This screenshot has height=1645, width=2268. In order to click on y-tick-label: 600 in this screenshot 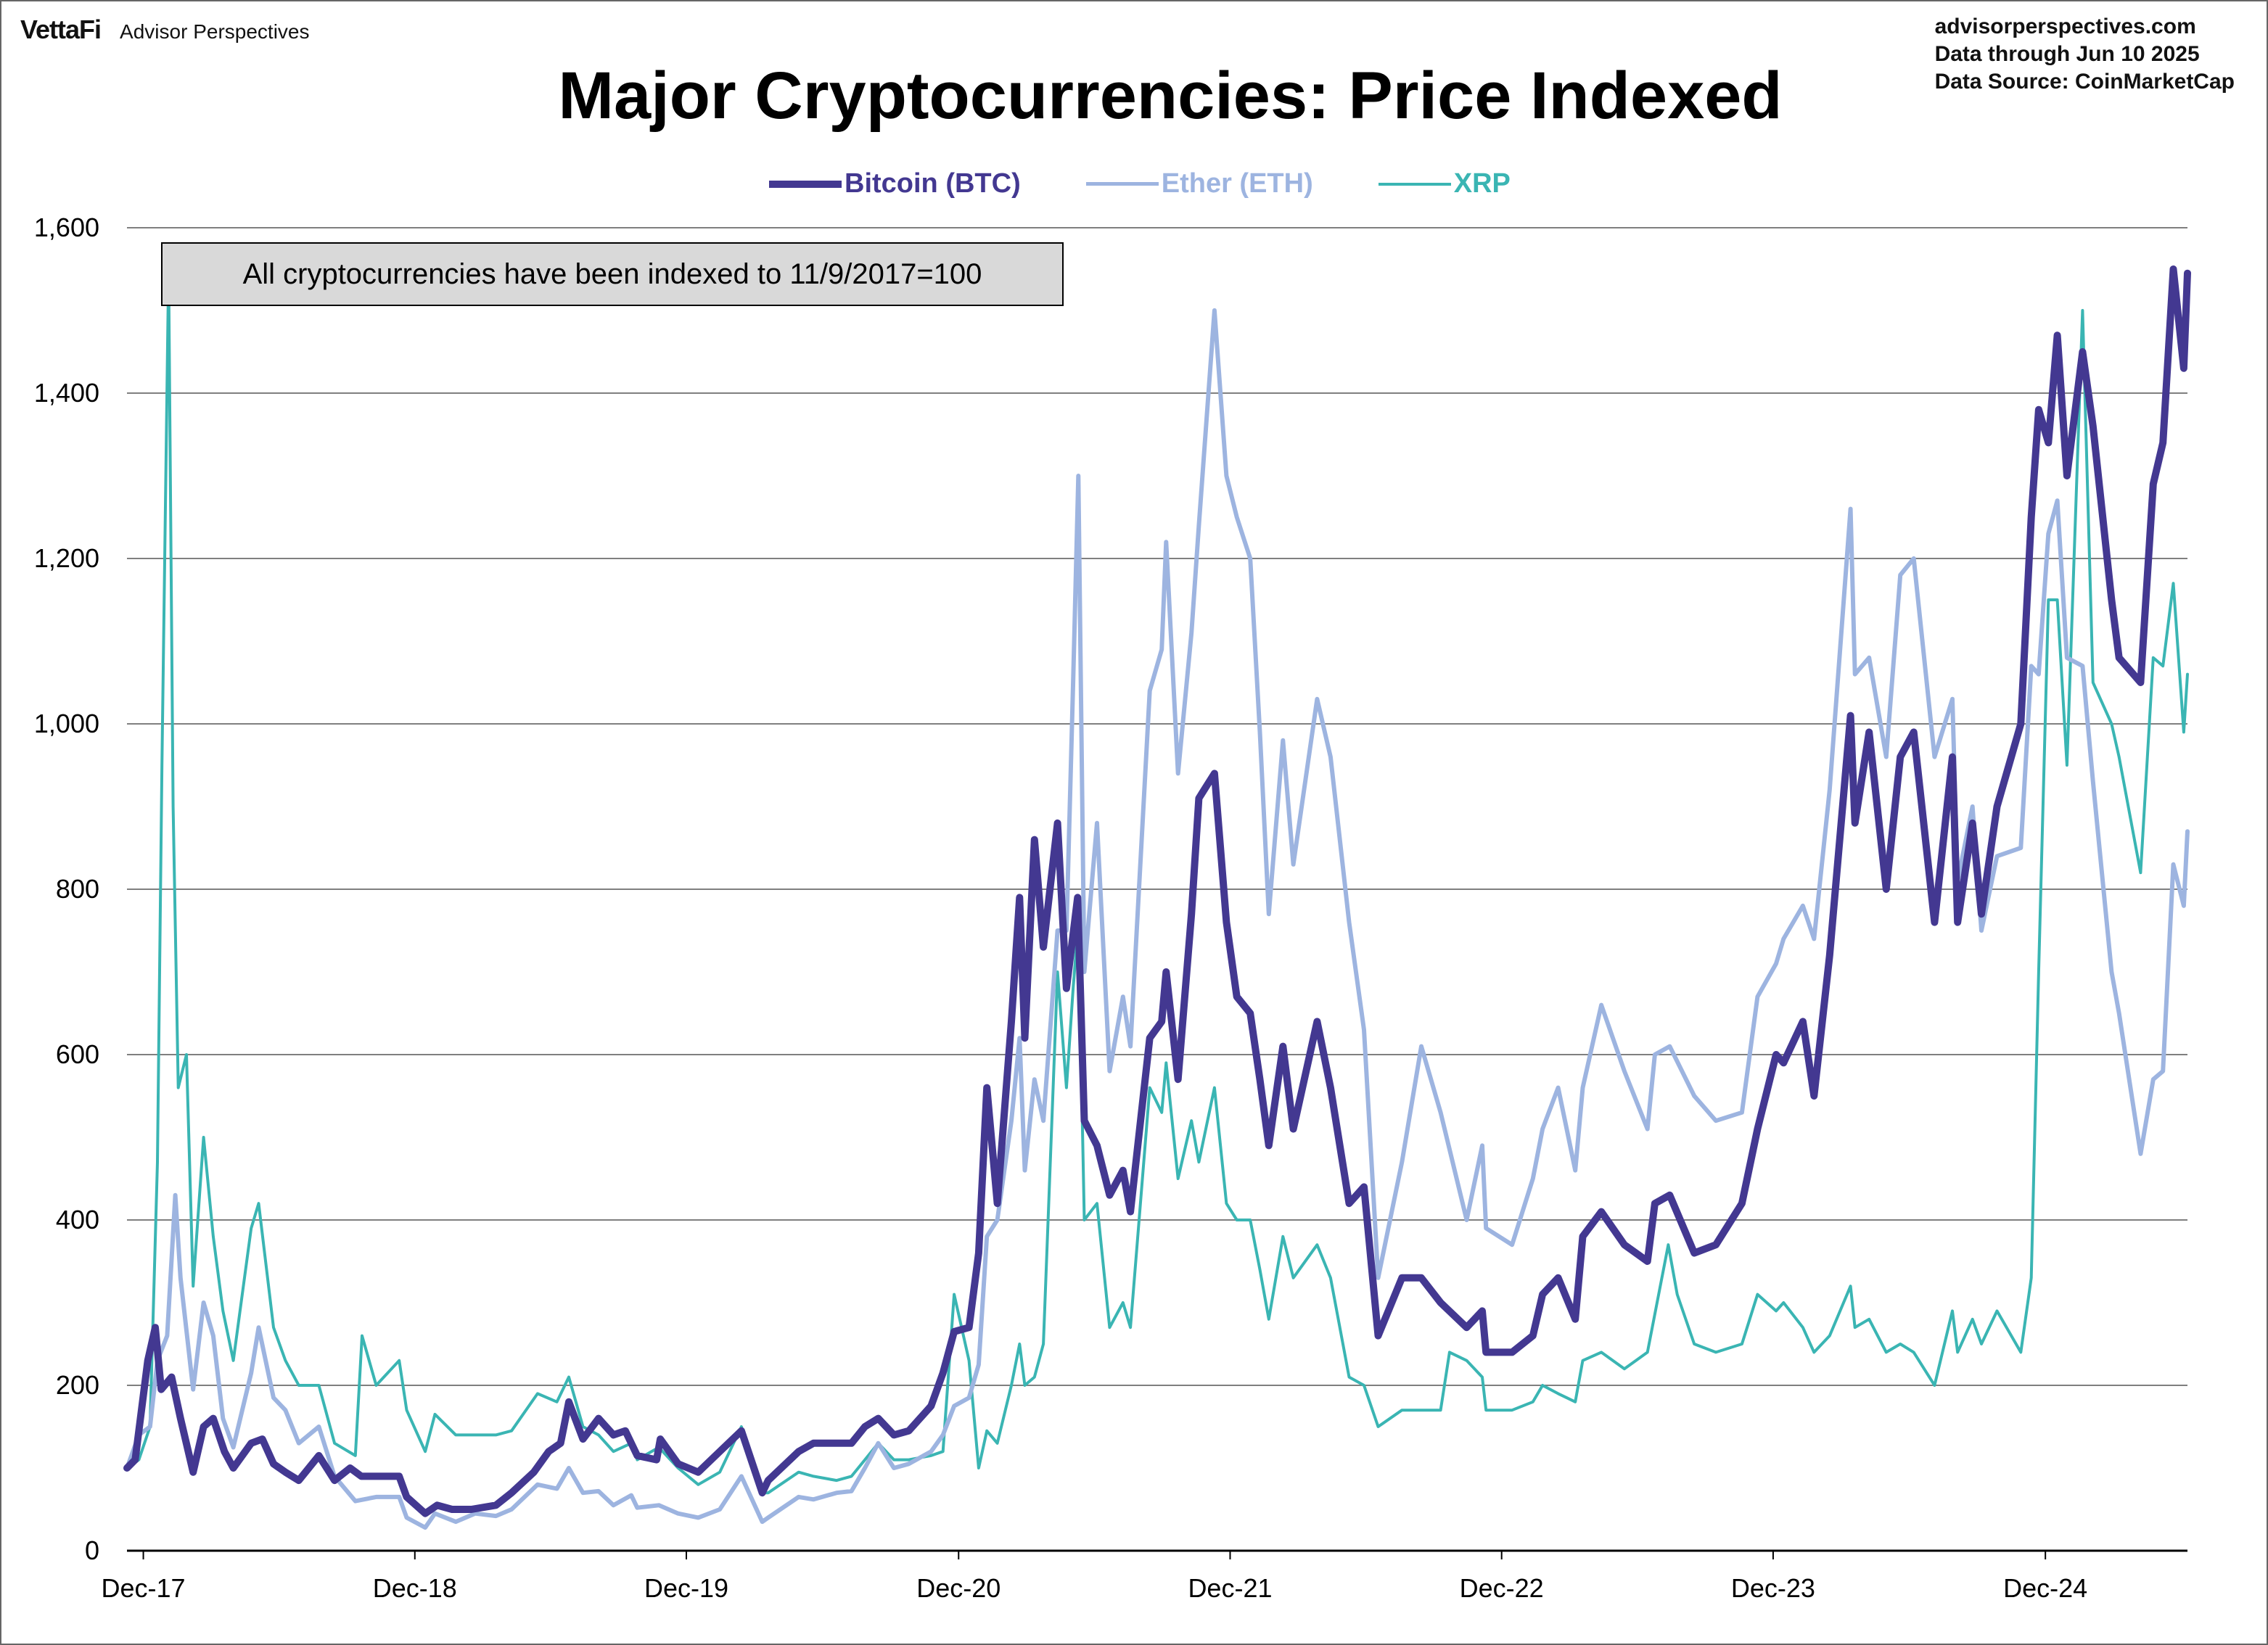, I will do `click(78, 1054)`.